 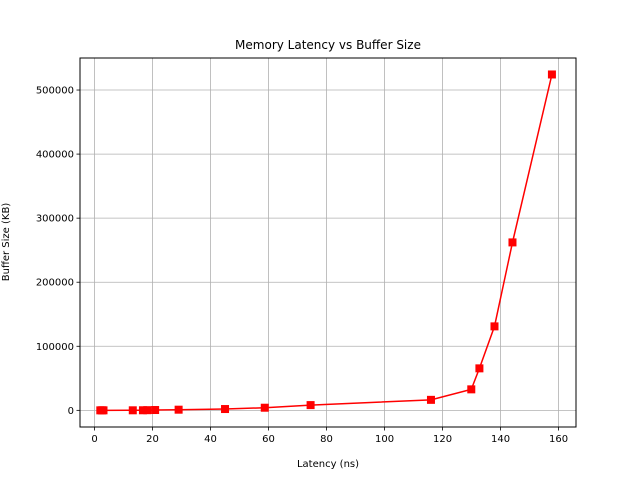 What do you see at coordinates (94, 439) in the screenshot?
I see `x-tick-label: 0` at bounding box center [94, 439].